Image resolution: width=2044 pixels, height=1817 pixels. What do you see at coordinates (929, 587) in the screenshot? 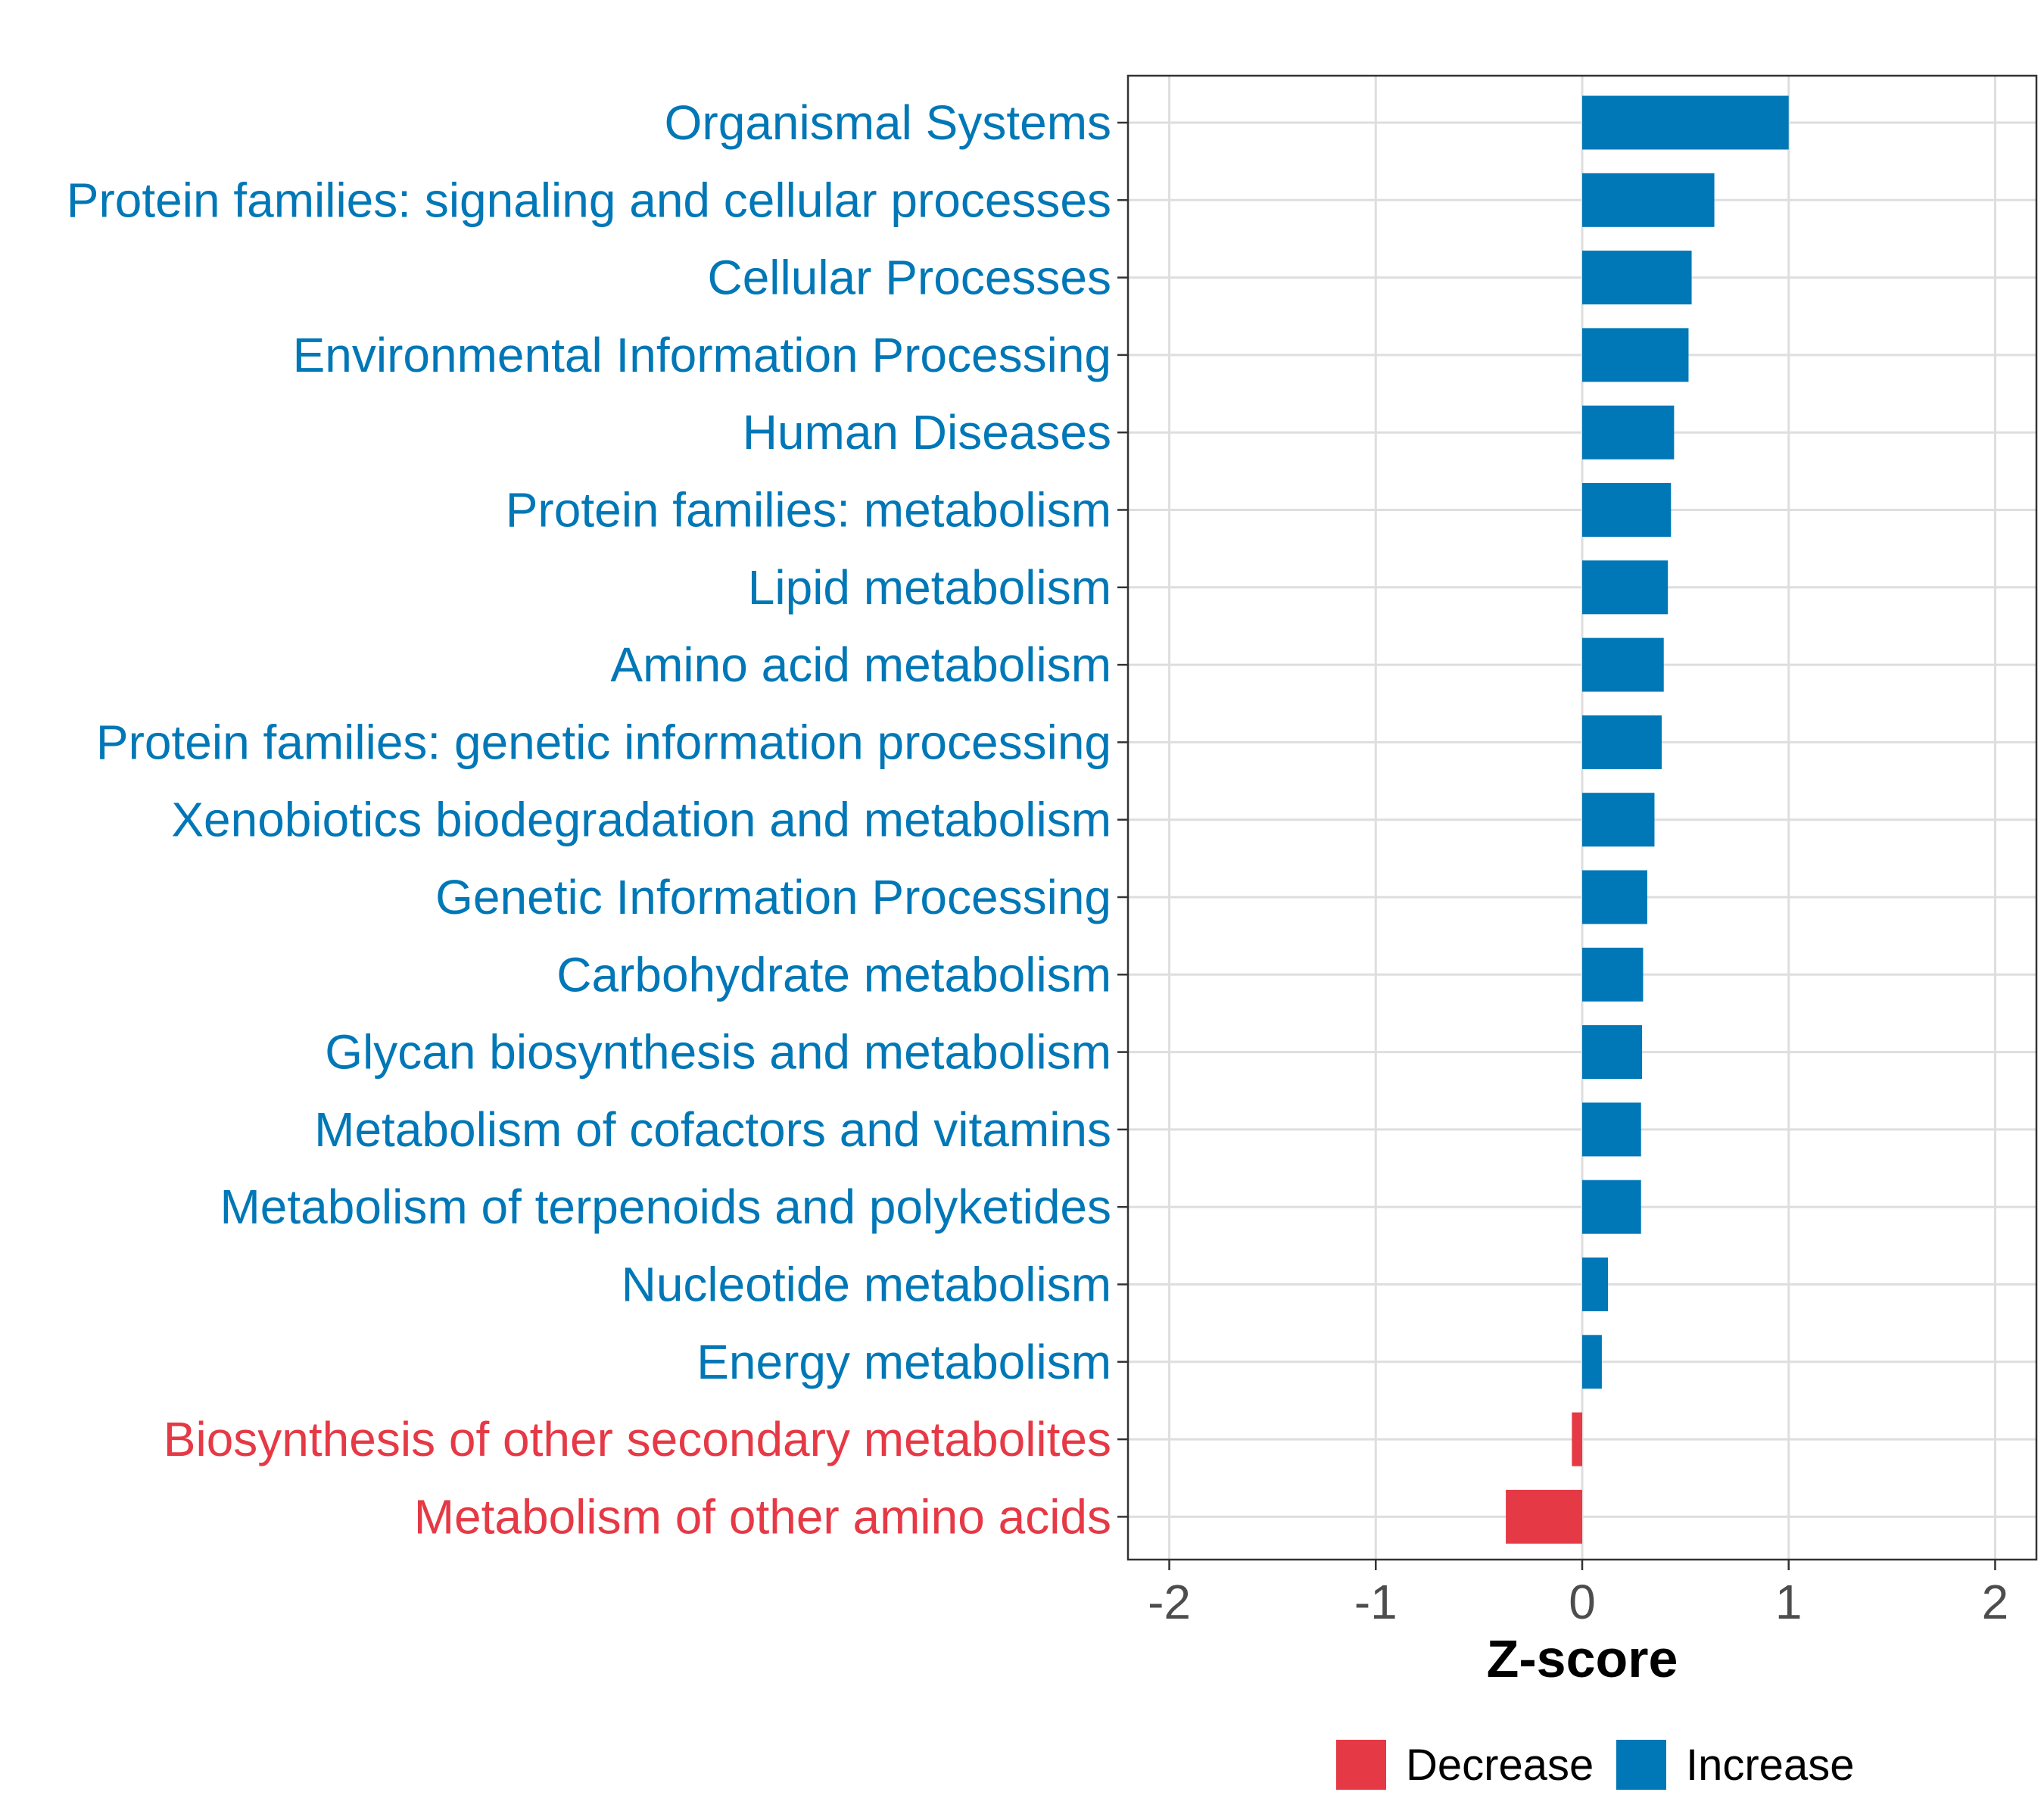
I see `y-tick-label: Lipid metabolism` at bounding box center [929, 587].